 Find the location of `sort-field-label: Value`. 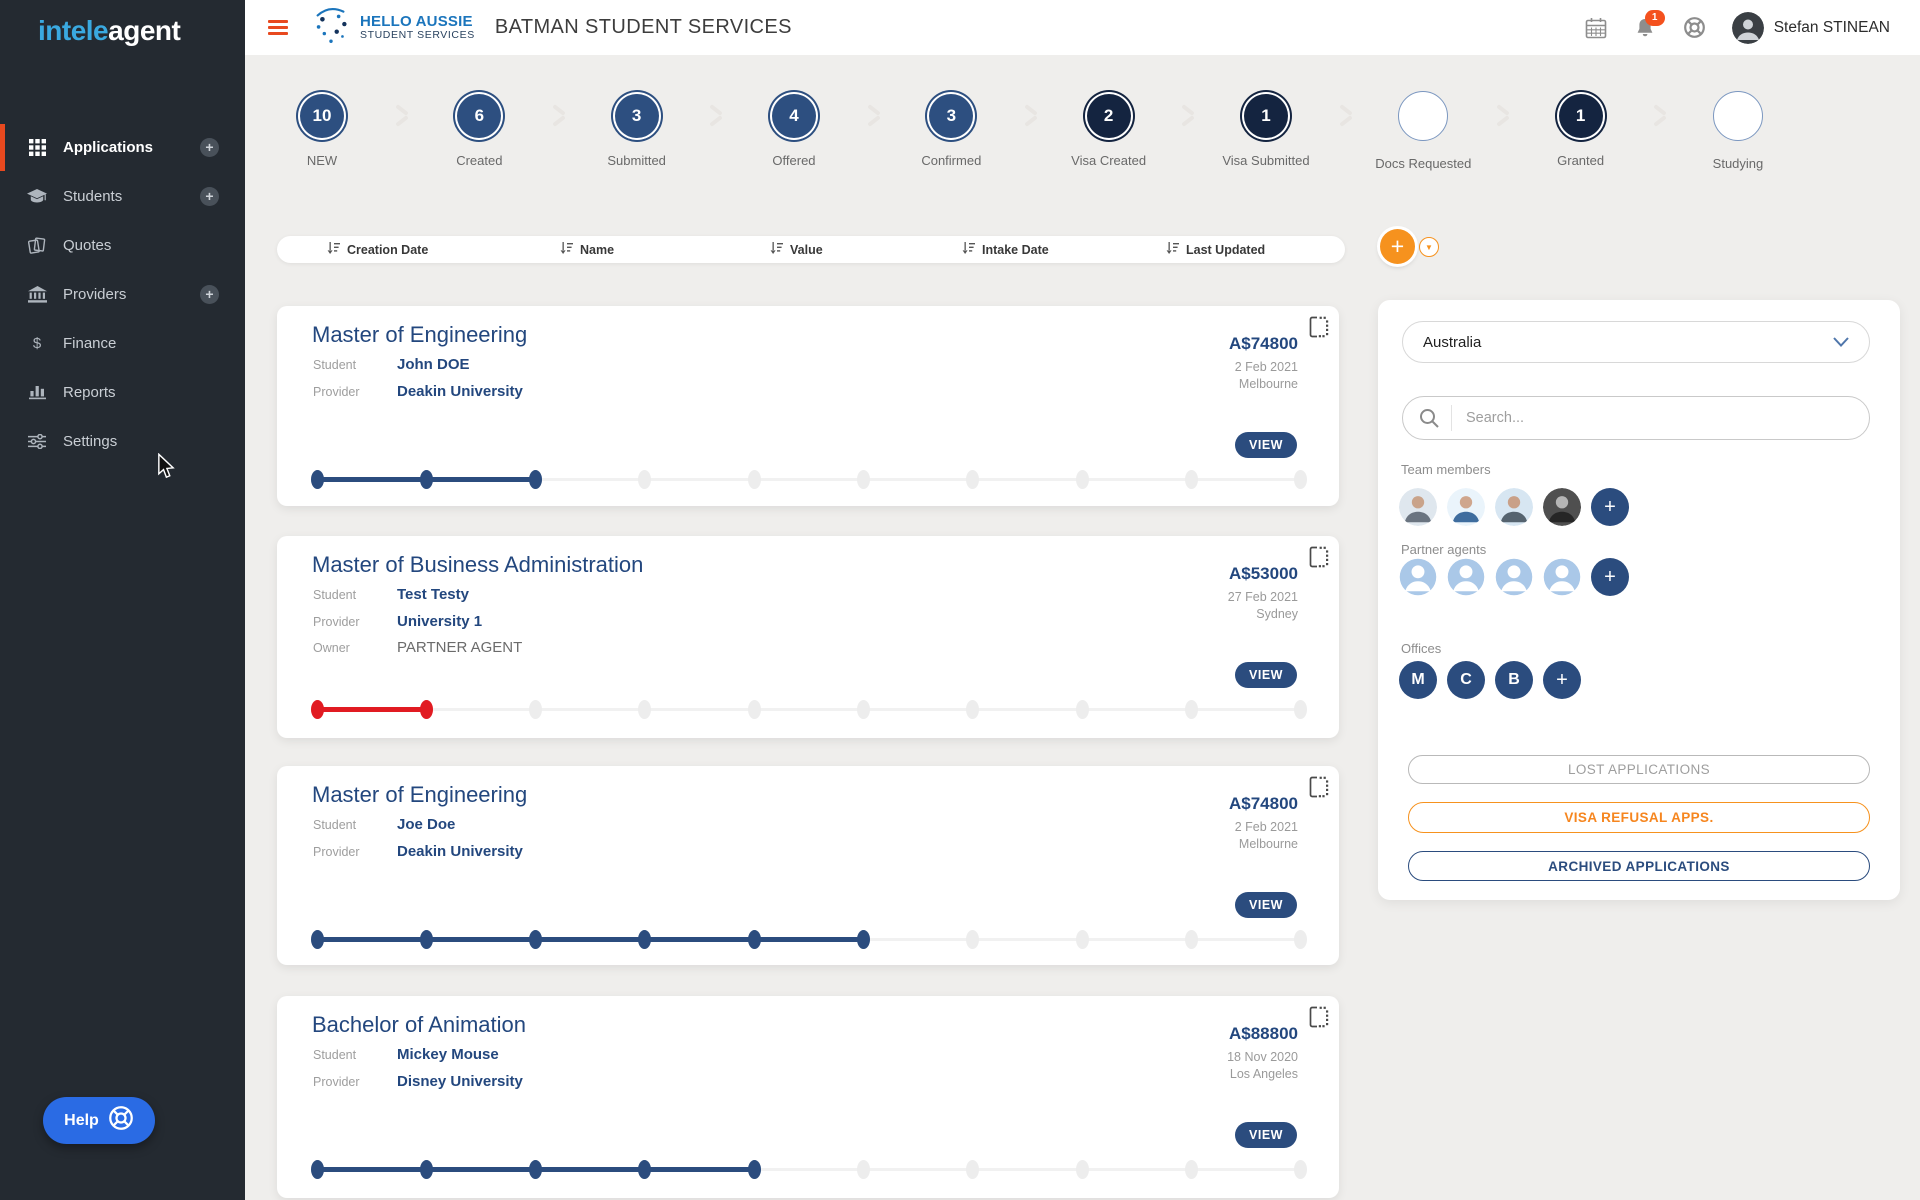

sort-field-label: Value is located at coordinates (806, 249).